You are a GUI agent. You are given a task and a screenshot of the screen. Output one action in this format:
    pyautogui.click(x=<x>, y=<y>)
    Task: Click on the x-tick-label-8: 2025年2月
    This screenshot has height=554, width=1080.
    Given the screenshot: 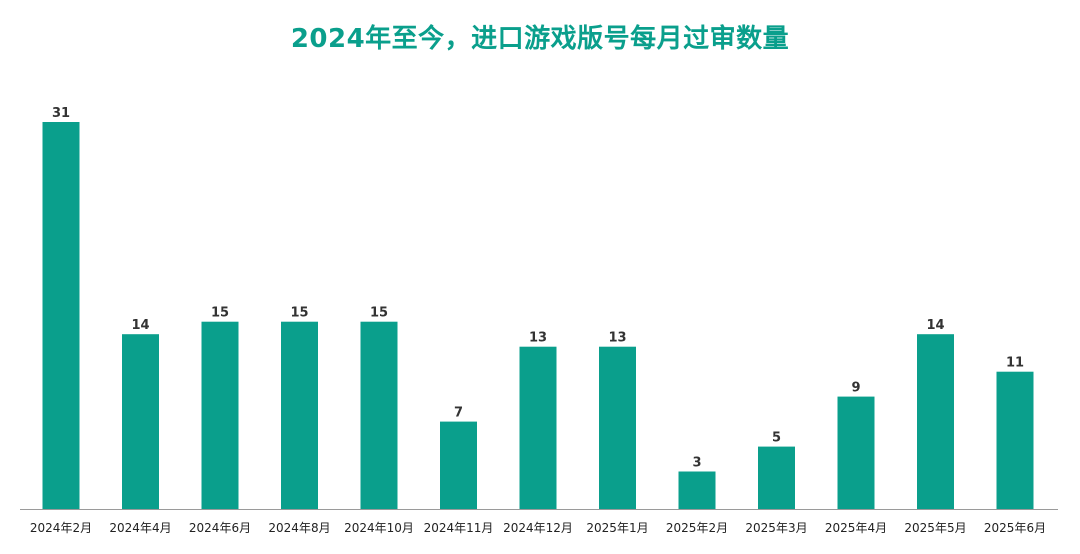 What is the action you would take?
    pyautogui.click(x=697, y=528)
    